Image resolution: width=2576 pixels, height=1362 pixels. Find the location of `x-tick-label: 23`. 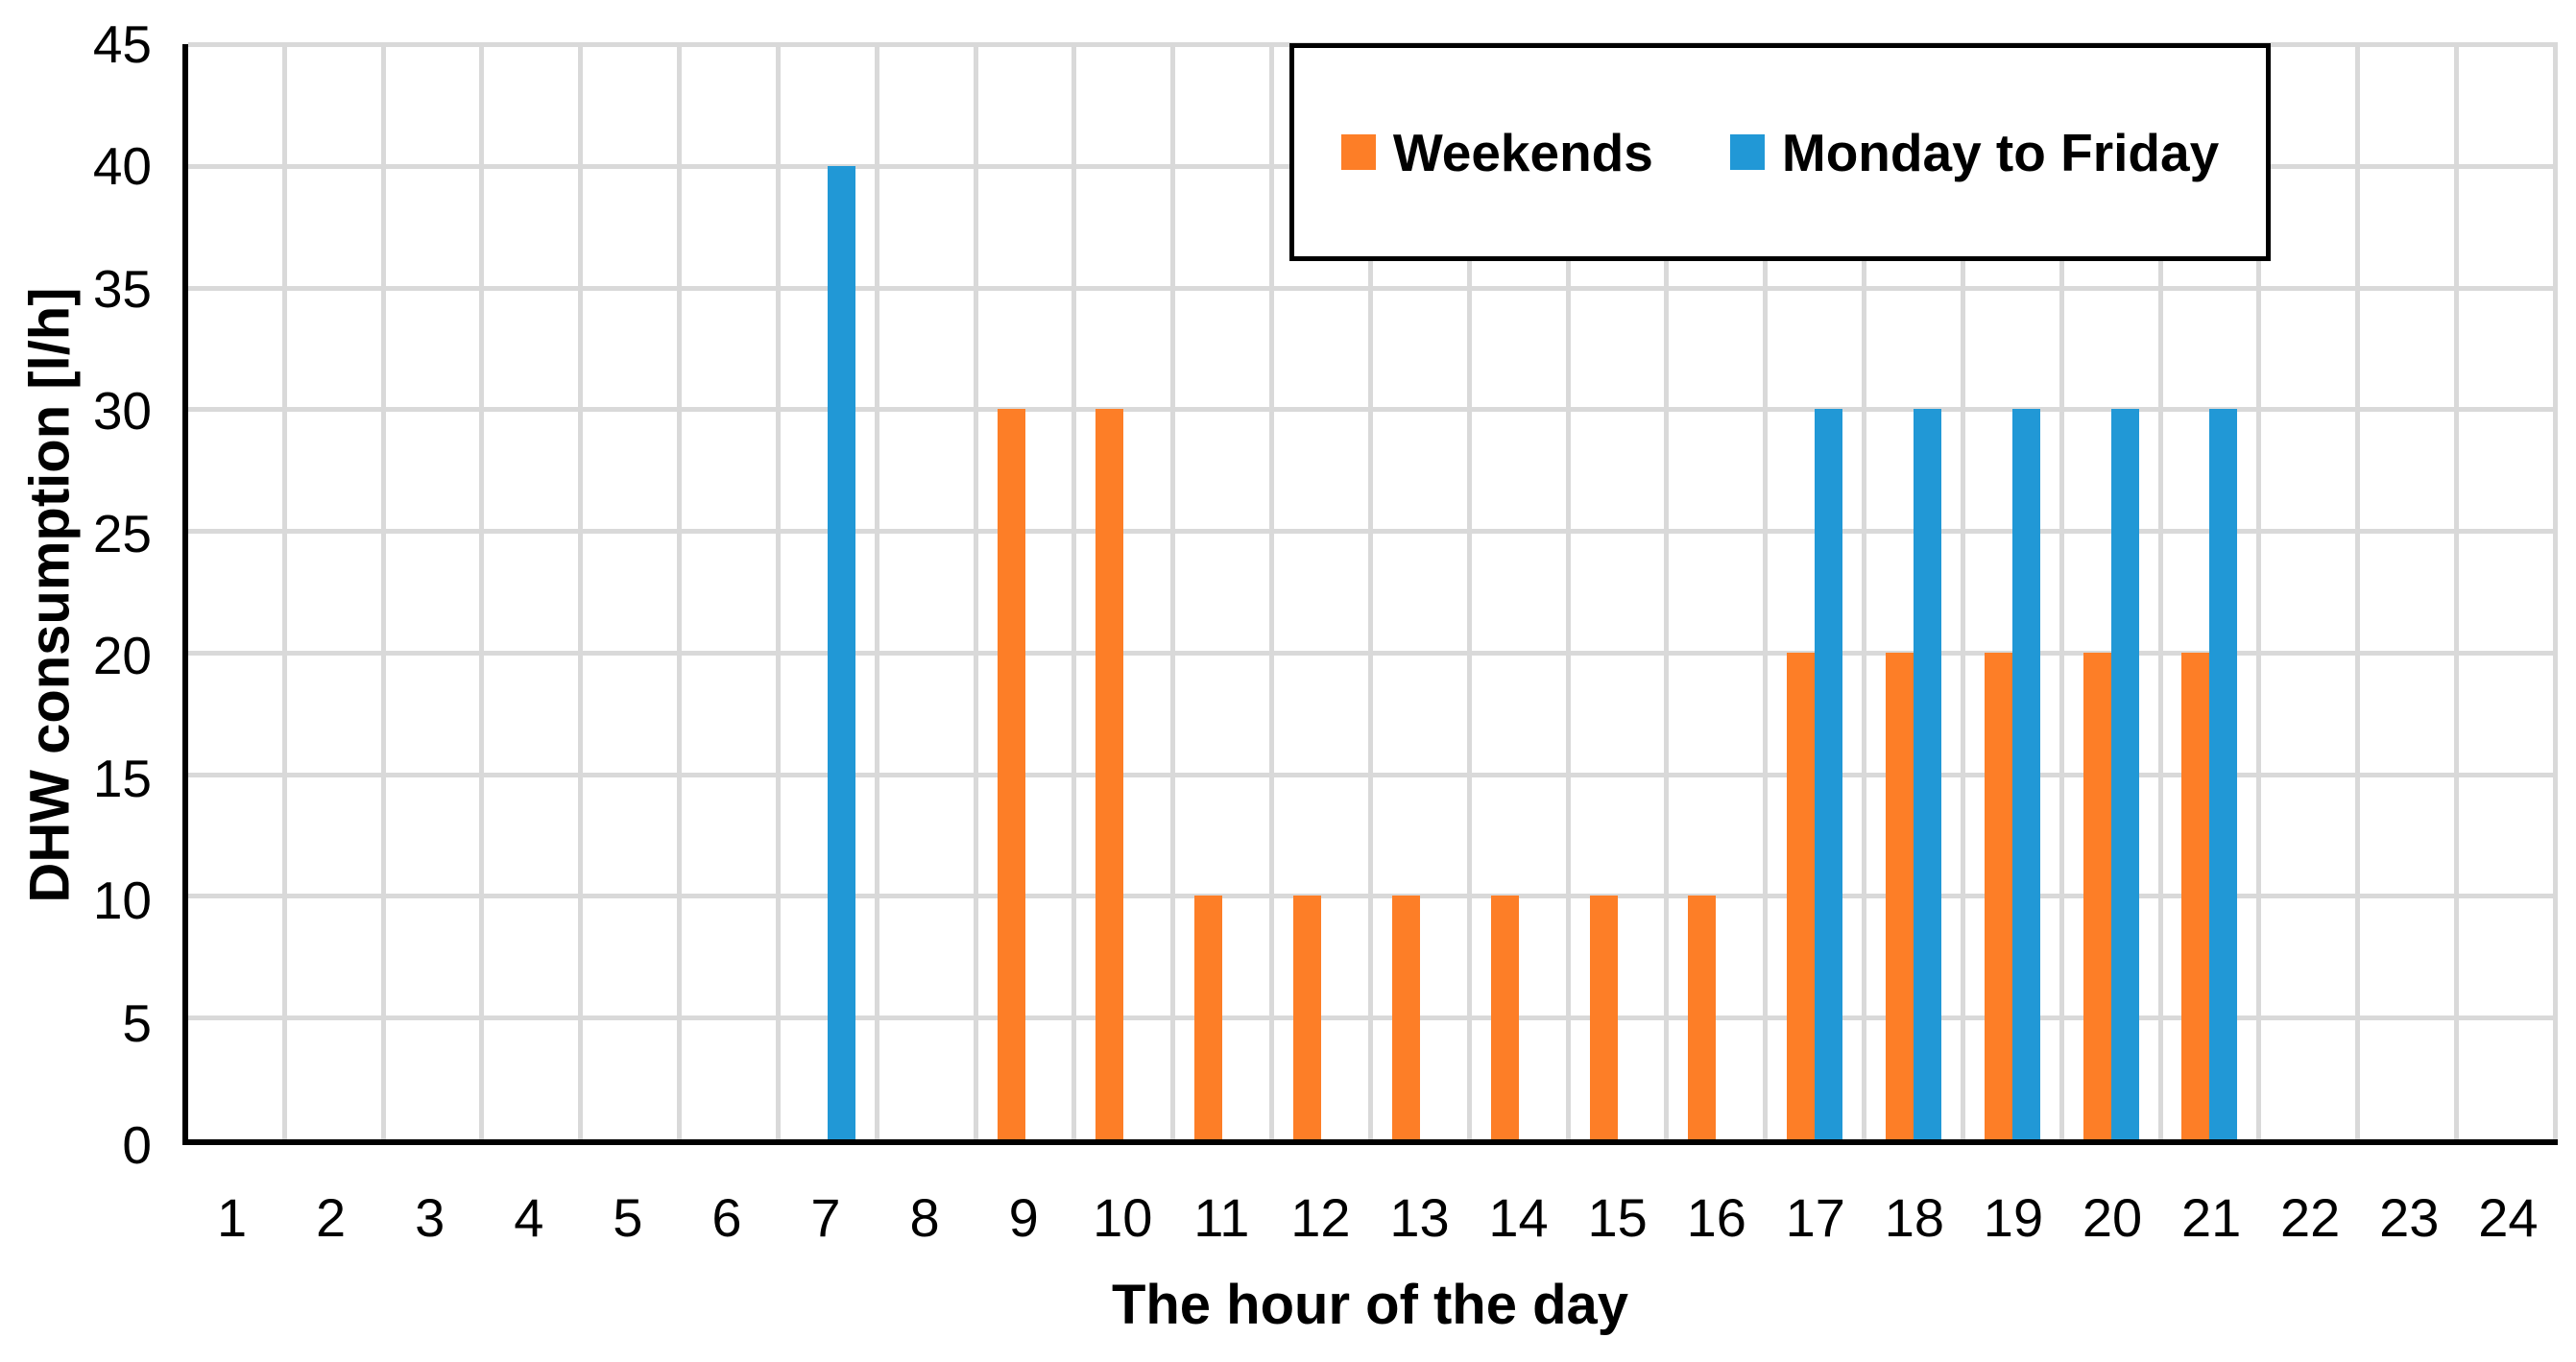

x-tick-label: 23 is located at coordinates (2409, 1217).